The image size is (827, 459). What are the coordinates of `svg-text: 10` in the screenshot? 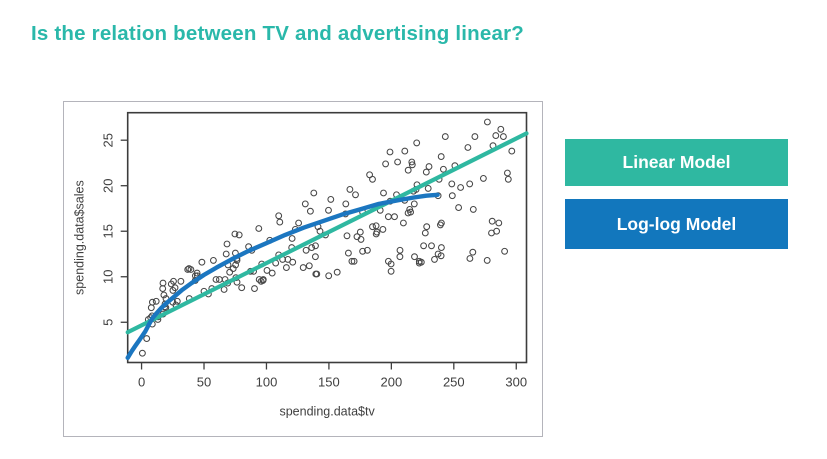 It's located at (108, 277).